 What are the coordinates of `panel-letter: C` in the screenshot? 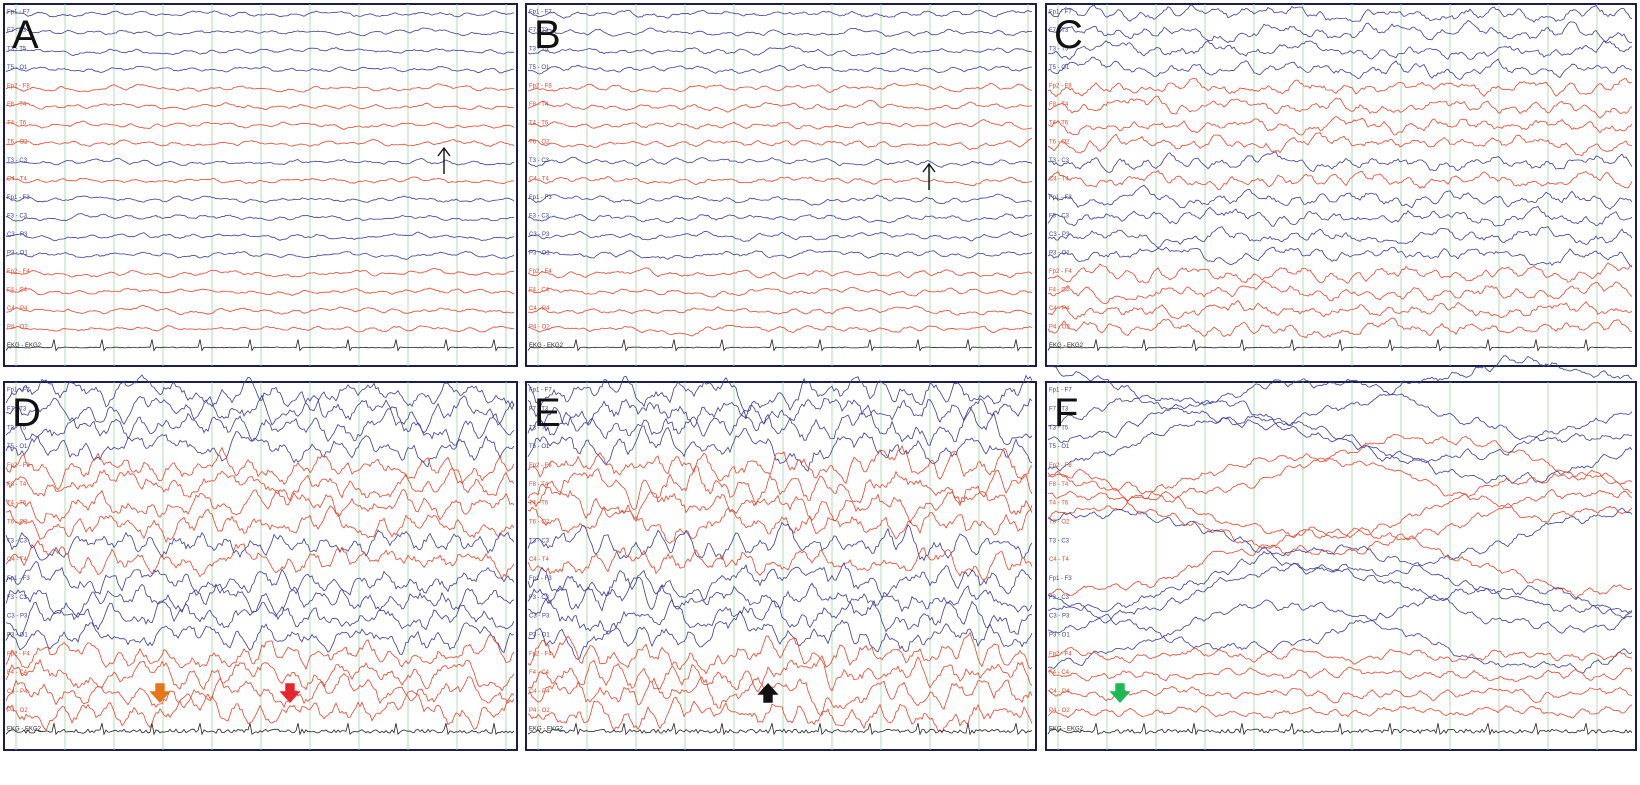 It's located at (1068, 35).